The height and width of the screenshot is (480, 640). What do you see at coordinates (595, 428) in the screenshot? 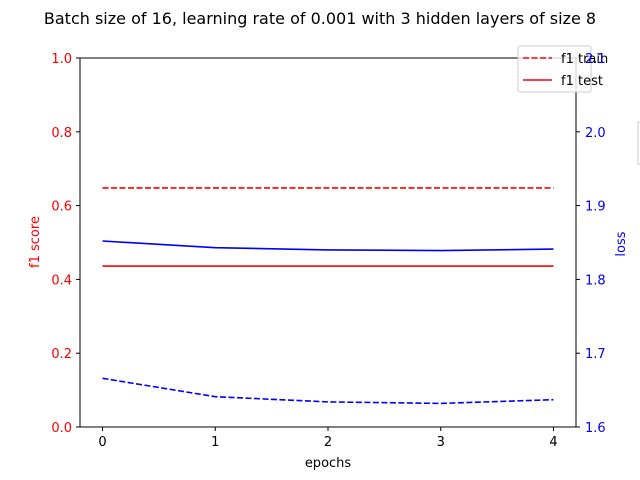
I see `right-tick-label: 1.6` at bounding box center [595, 428].